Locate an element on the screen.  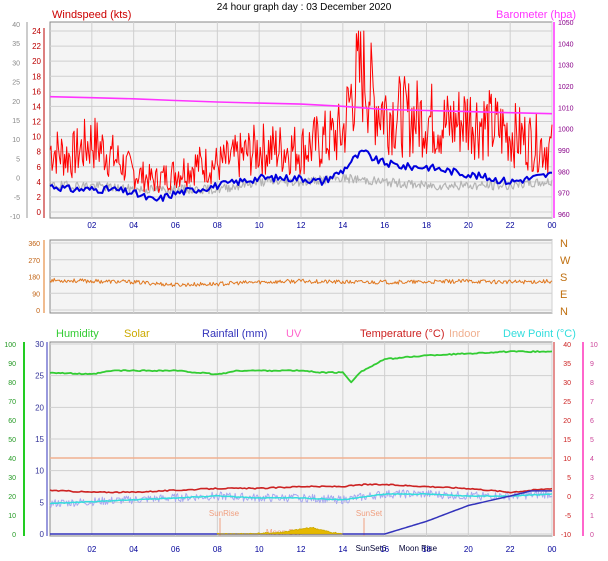
rain-axis-tick: 20 is located at coordinates (39, 407).